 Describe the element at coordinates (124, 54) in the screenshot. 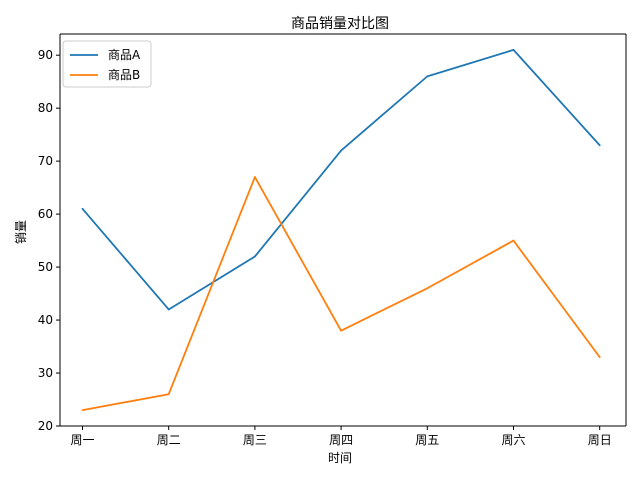

I see `legend-label-series-a: 商品A` at that location.